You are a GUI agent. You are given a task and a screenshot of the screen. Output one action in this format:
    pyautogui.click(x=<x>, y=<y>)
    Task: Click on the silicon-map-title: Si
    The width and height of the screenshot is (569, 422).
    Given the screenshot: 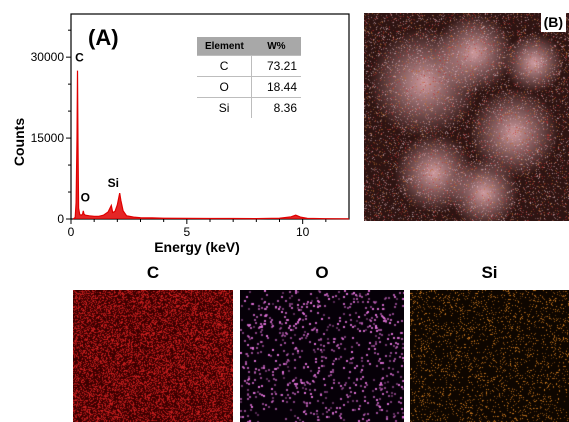 What is the action you would take?
    pyautogui.click(x=489, y=272)
    